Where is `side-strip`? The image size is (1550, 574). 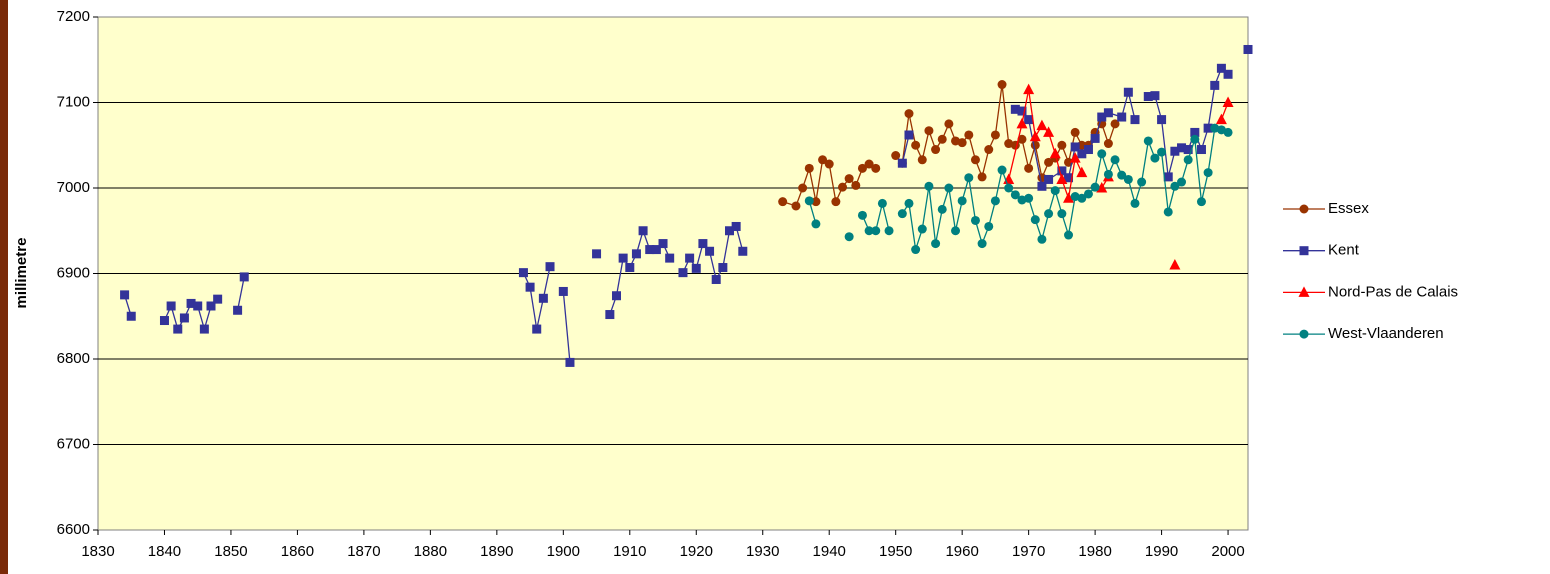
side-strip is located at coordinates (4, 287).